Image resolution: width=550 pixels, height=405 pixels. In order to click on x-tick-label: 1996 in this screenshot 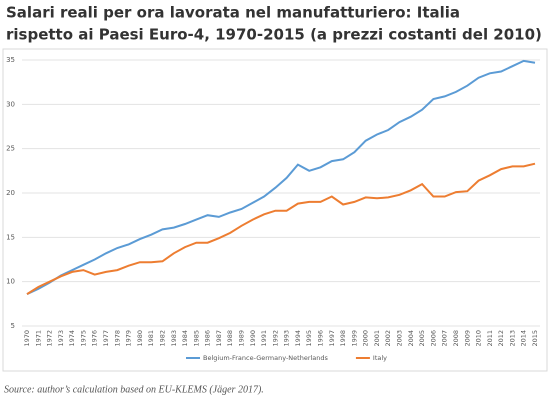, I will do `click(321, 338)`.